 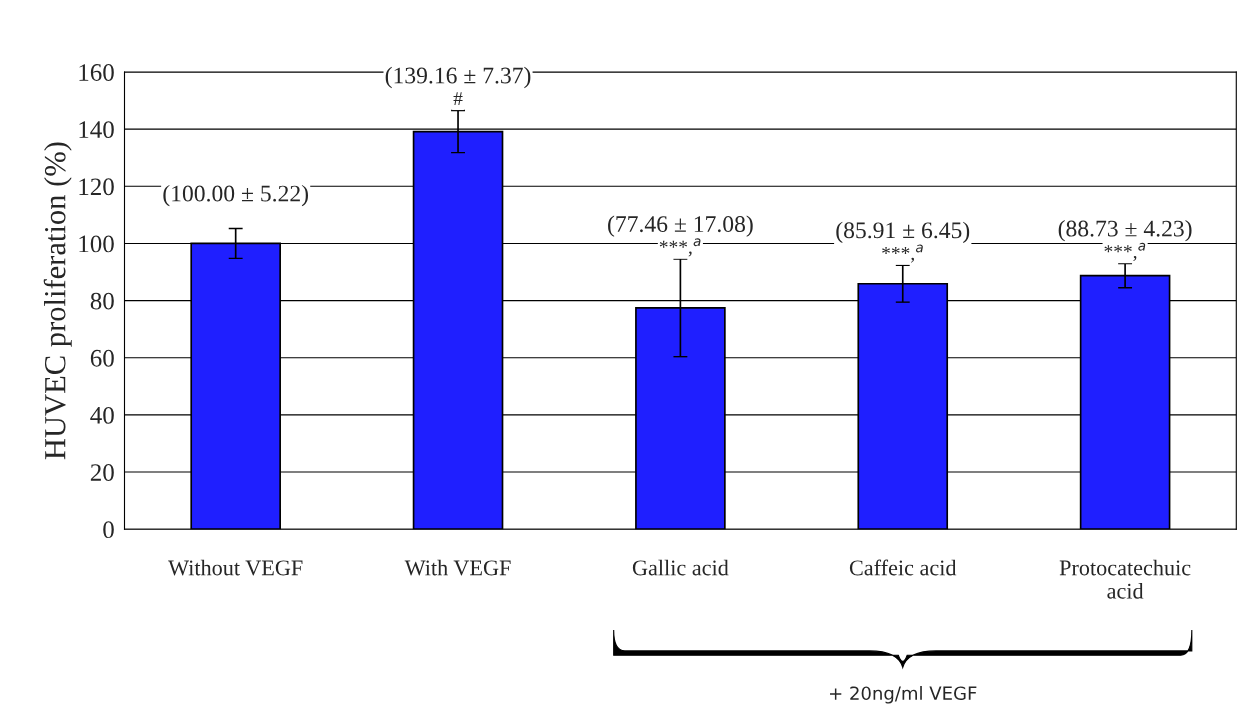 I want to click on annotation: #, so click(x=458, y=98).